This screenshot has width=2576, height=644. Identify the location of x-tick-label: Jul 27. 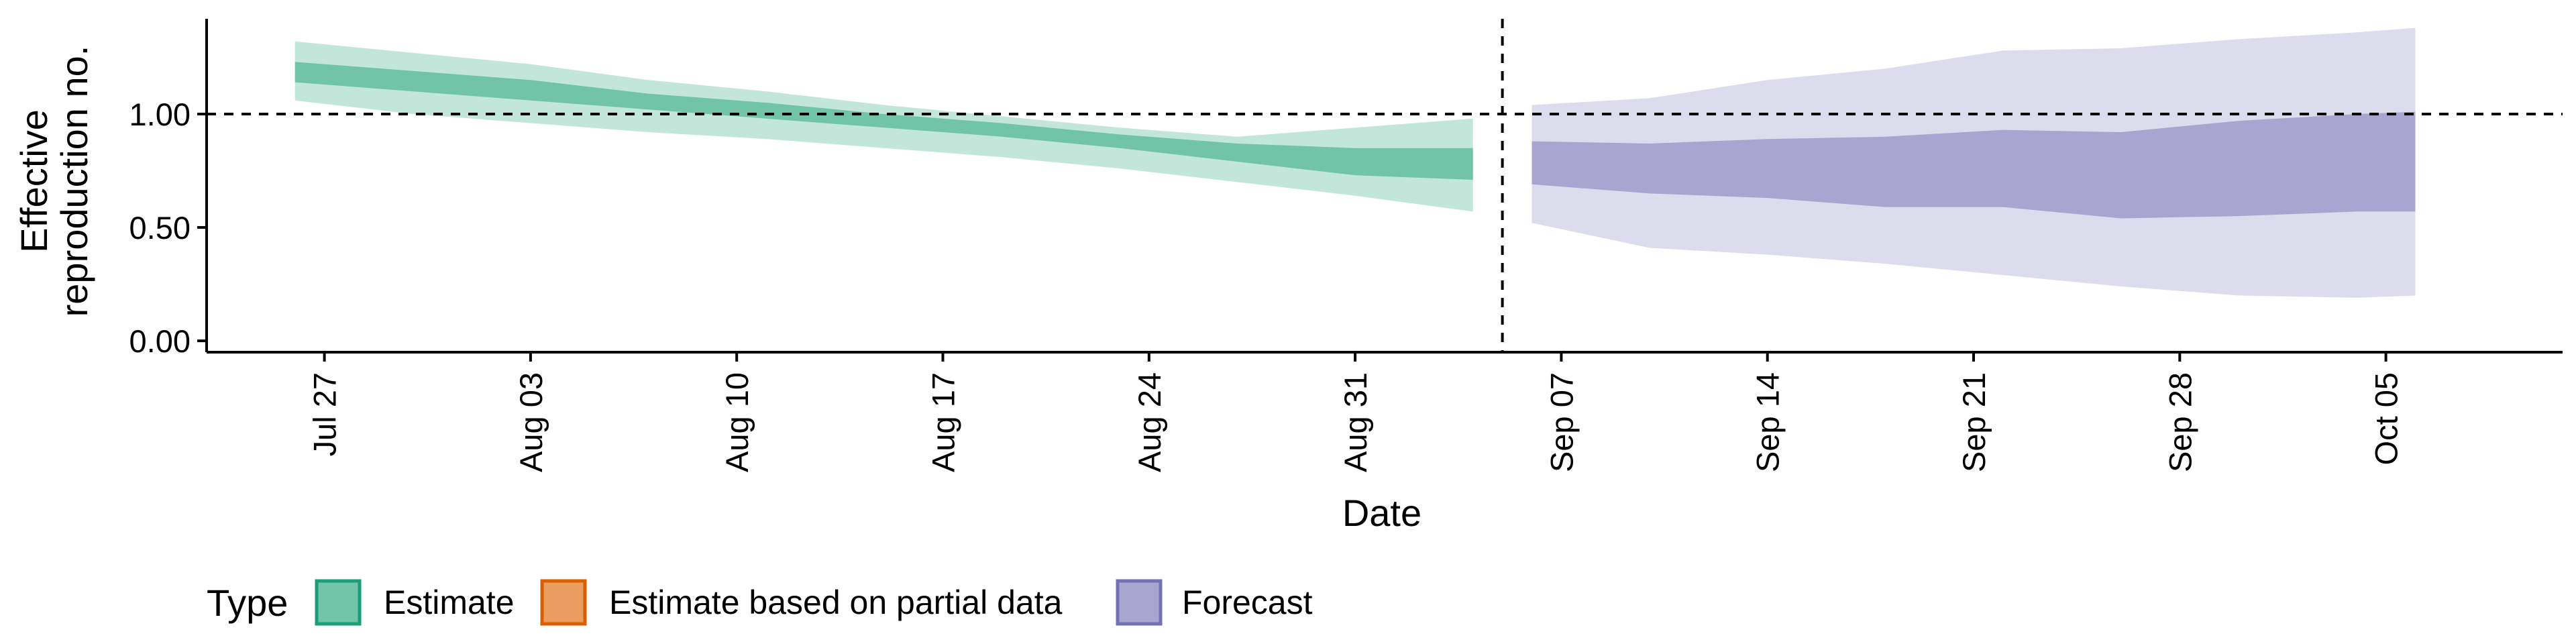
(325, 414).